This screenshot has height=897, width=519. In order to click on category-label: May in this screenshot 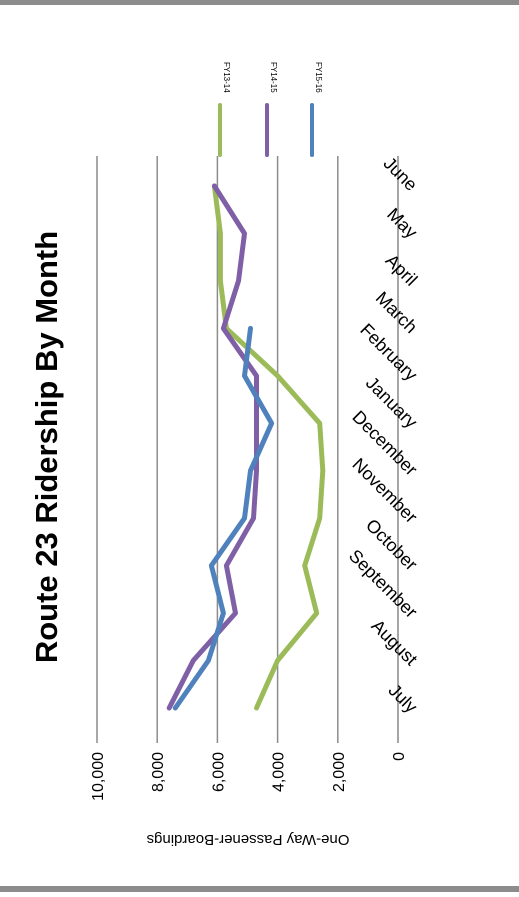, I will do `click(402, 223)`.